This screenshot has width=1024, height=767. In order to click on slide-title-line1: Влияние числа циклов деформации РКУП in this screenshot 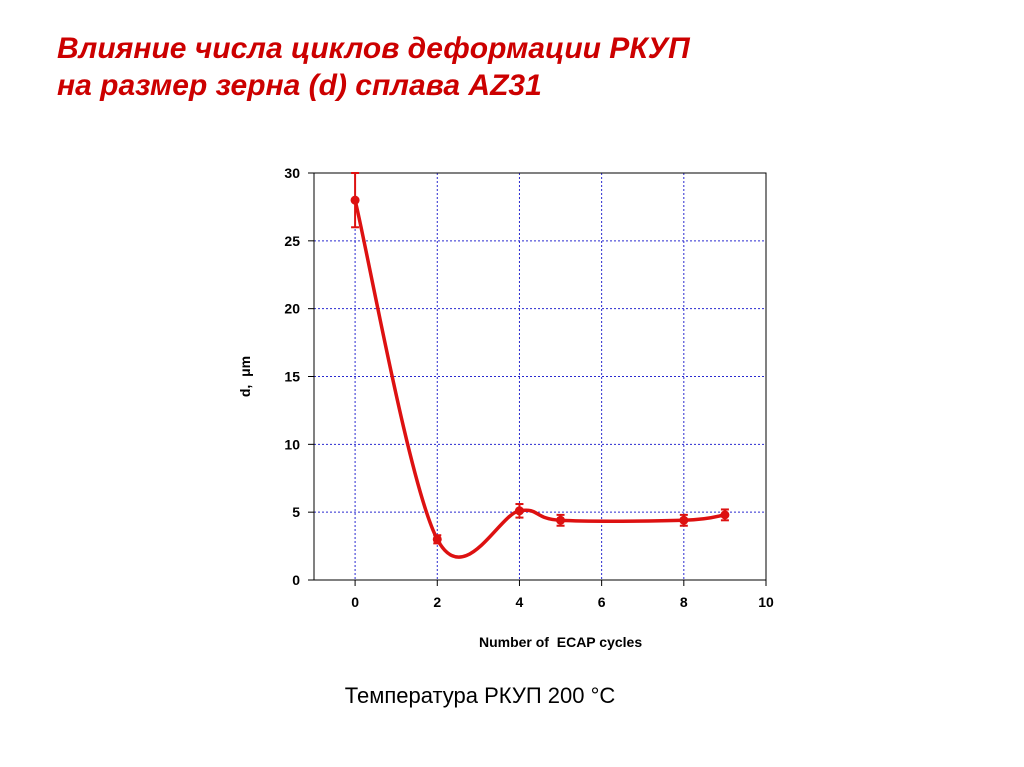, I will do `click(373, 48)`.